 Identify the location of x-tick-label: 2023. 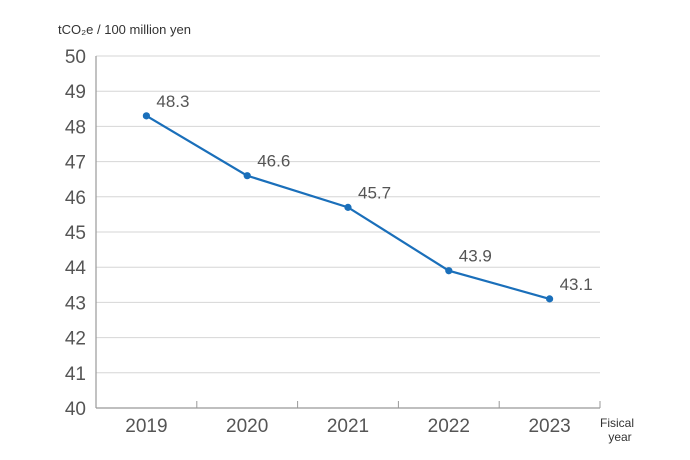
(549, 426).